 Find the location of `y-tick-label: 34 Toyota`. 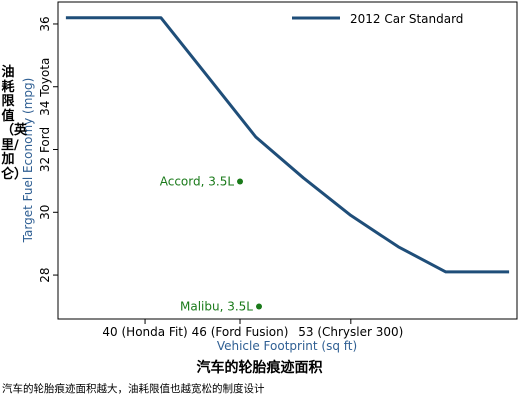

y-tick-label: 34 Toyota is located at coordinates (45, 87).